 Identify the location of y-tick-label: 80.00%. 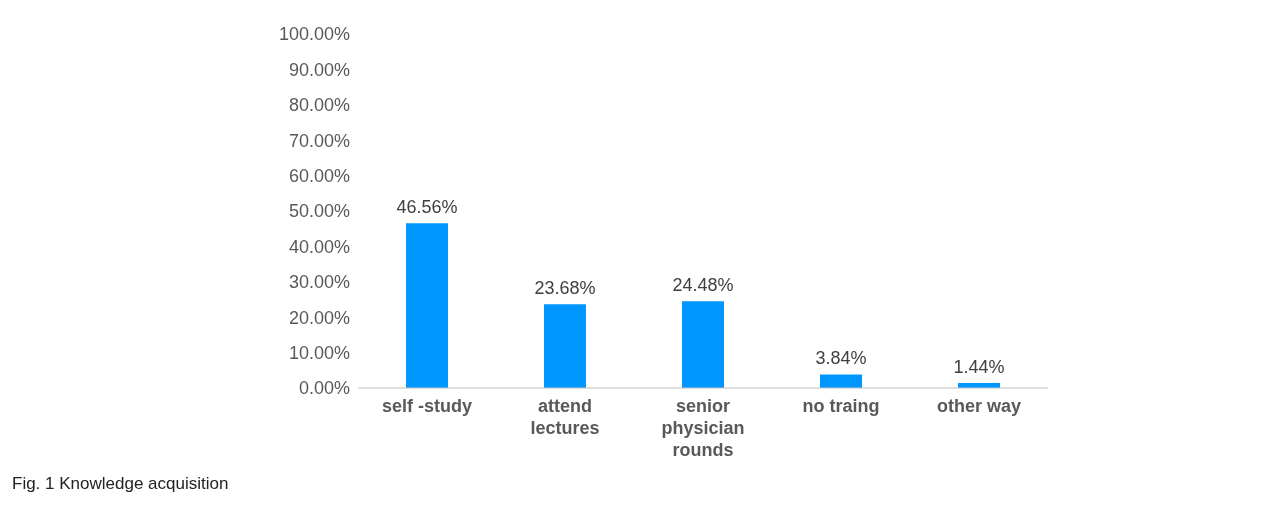
(319, 105).